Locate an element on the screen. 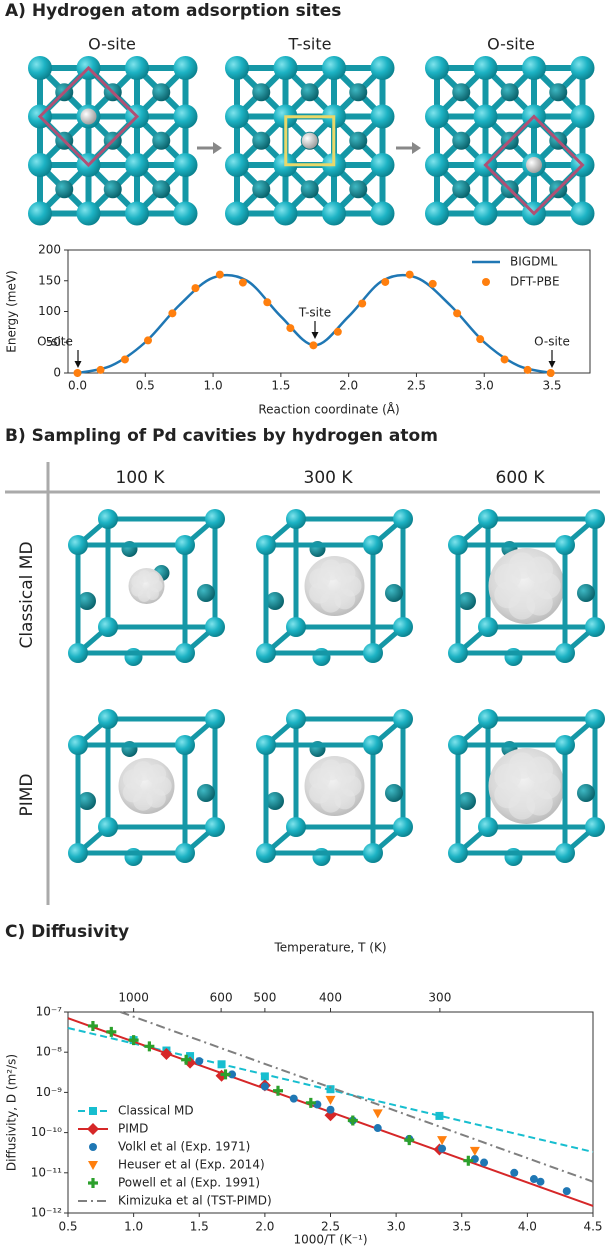 The image size is (606, 1249). legend-label: Kimizuka et al (TST-PIMD) is located at coordinates (195, 1201).